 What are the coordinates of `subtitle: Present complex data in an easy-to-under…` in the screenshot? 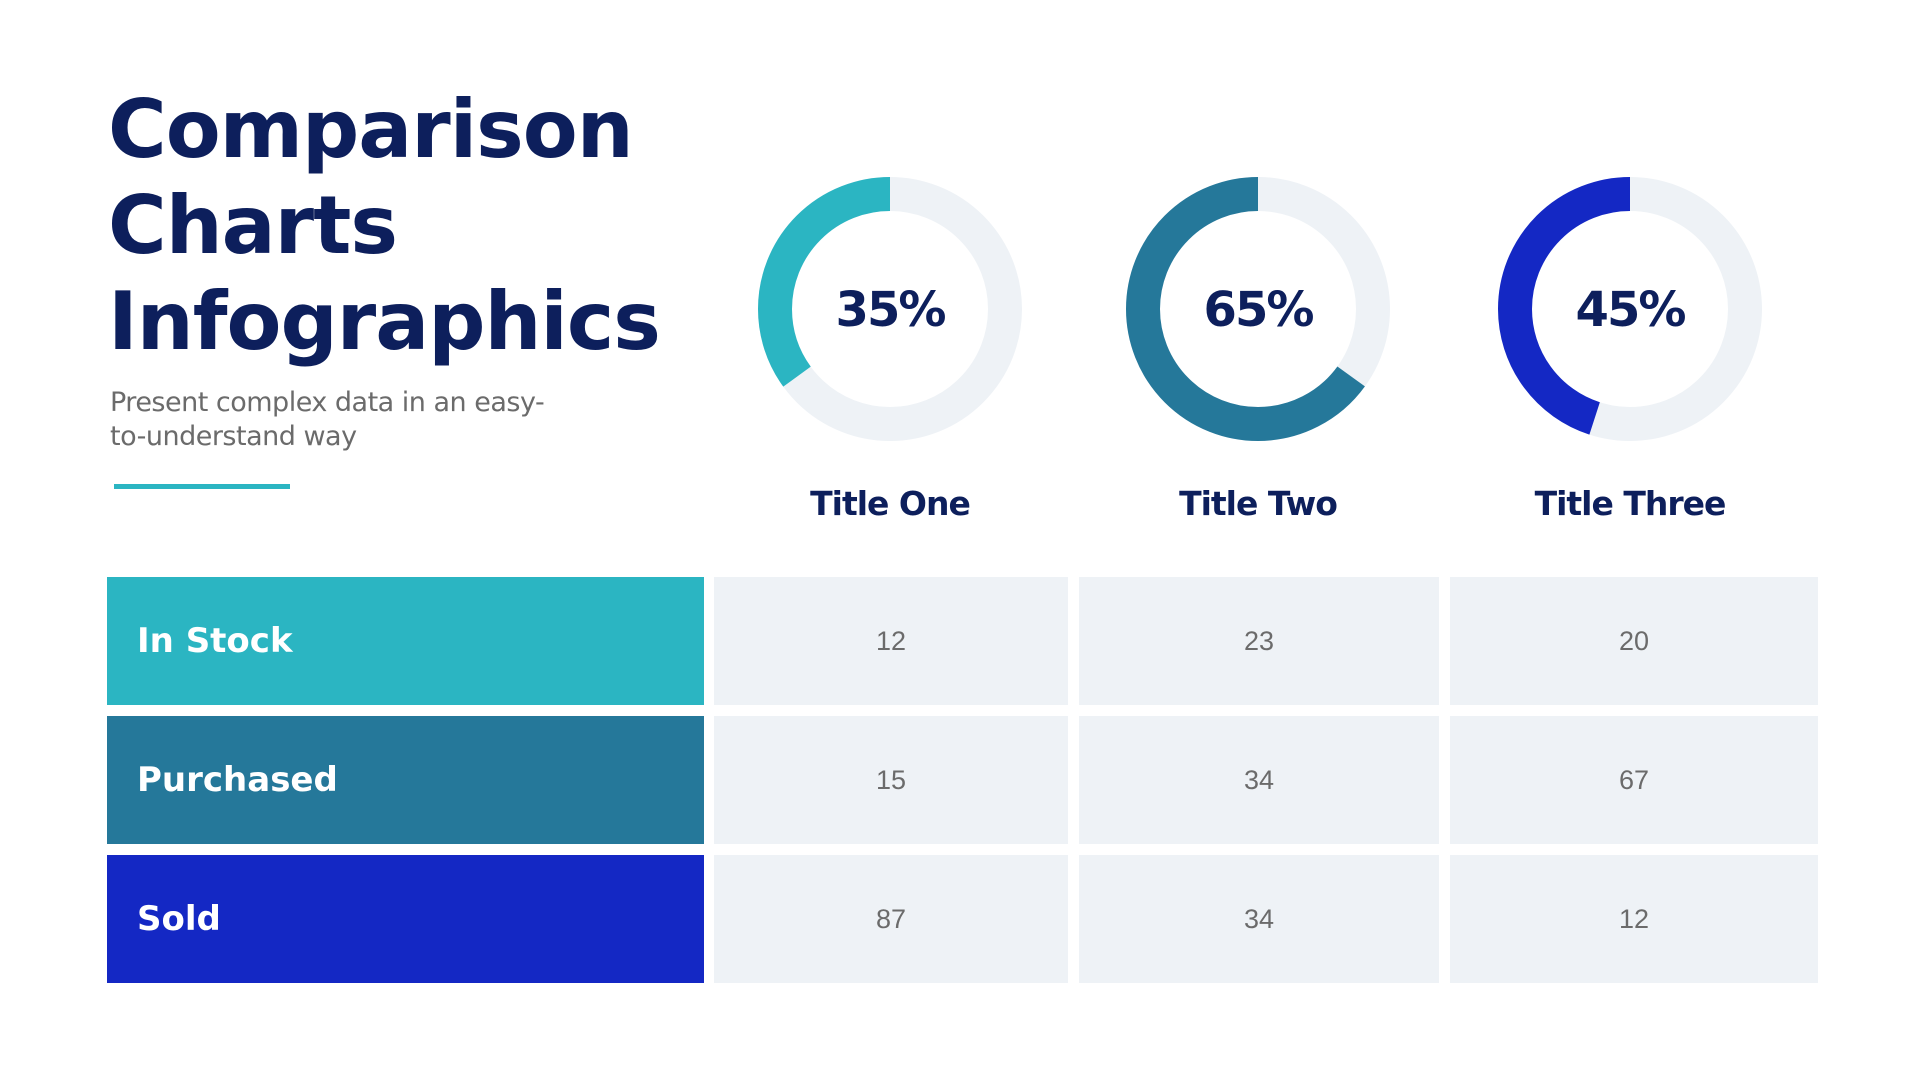 It's located at (327, 419).